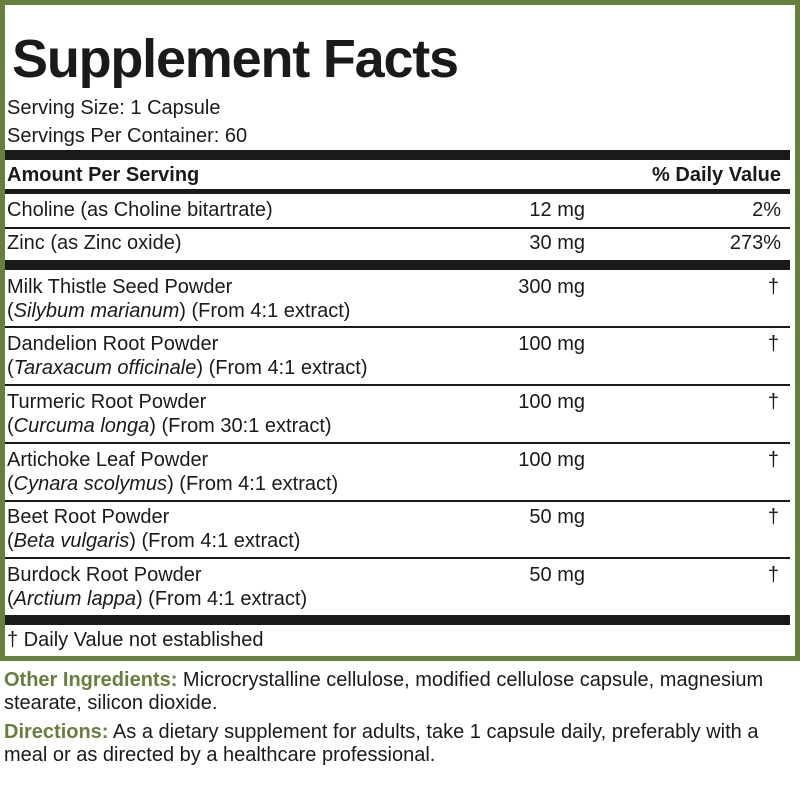  What do you see at coordinates (107, 402) in the screenshot?
I see `ingredient-name: Turmeric Root Powder` at bounding box center [107, 402].